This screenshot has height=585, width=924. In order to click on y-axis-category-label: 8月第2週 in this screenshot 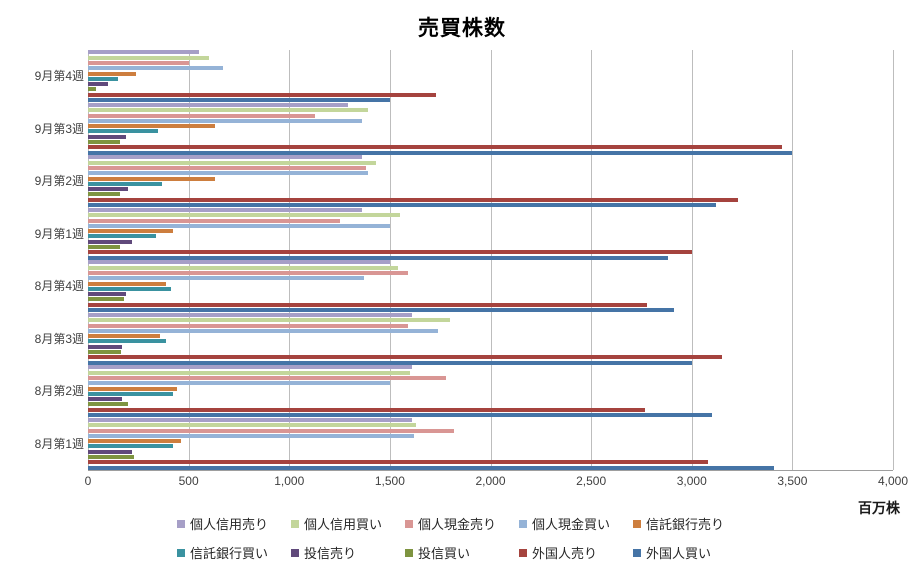, I will do `click(59, 391)`.